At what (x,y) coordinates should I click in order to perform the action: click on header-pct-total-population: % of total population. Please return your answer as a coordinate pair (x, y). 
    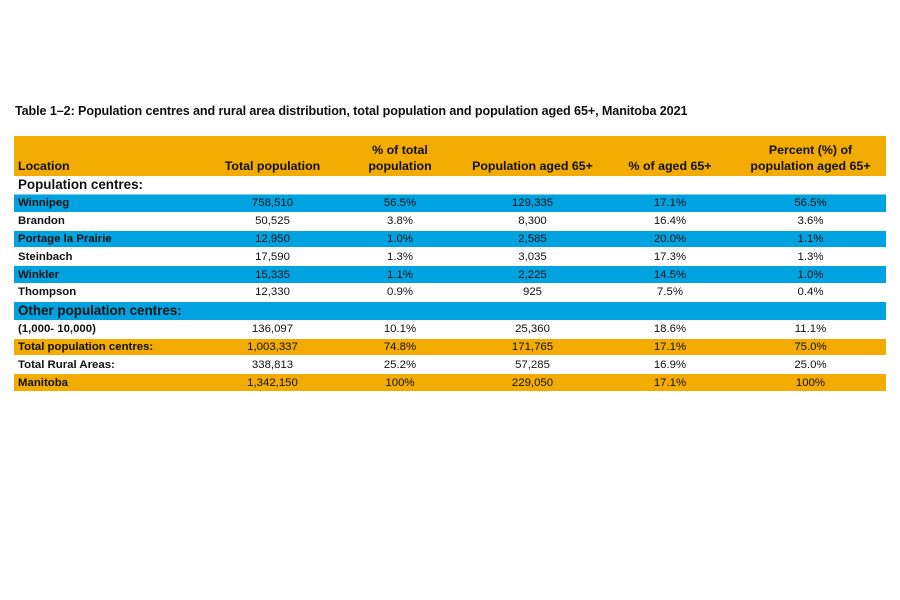
    Looking at the image, I should click on (400, 156).